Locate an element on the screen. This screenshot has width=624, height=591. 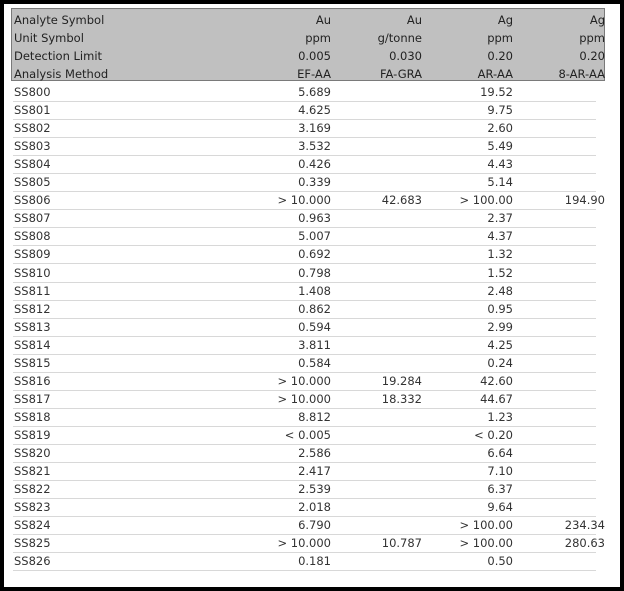
sample-id: SS810 is located at coordinates (32, 272).